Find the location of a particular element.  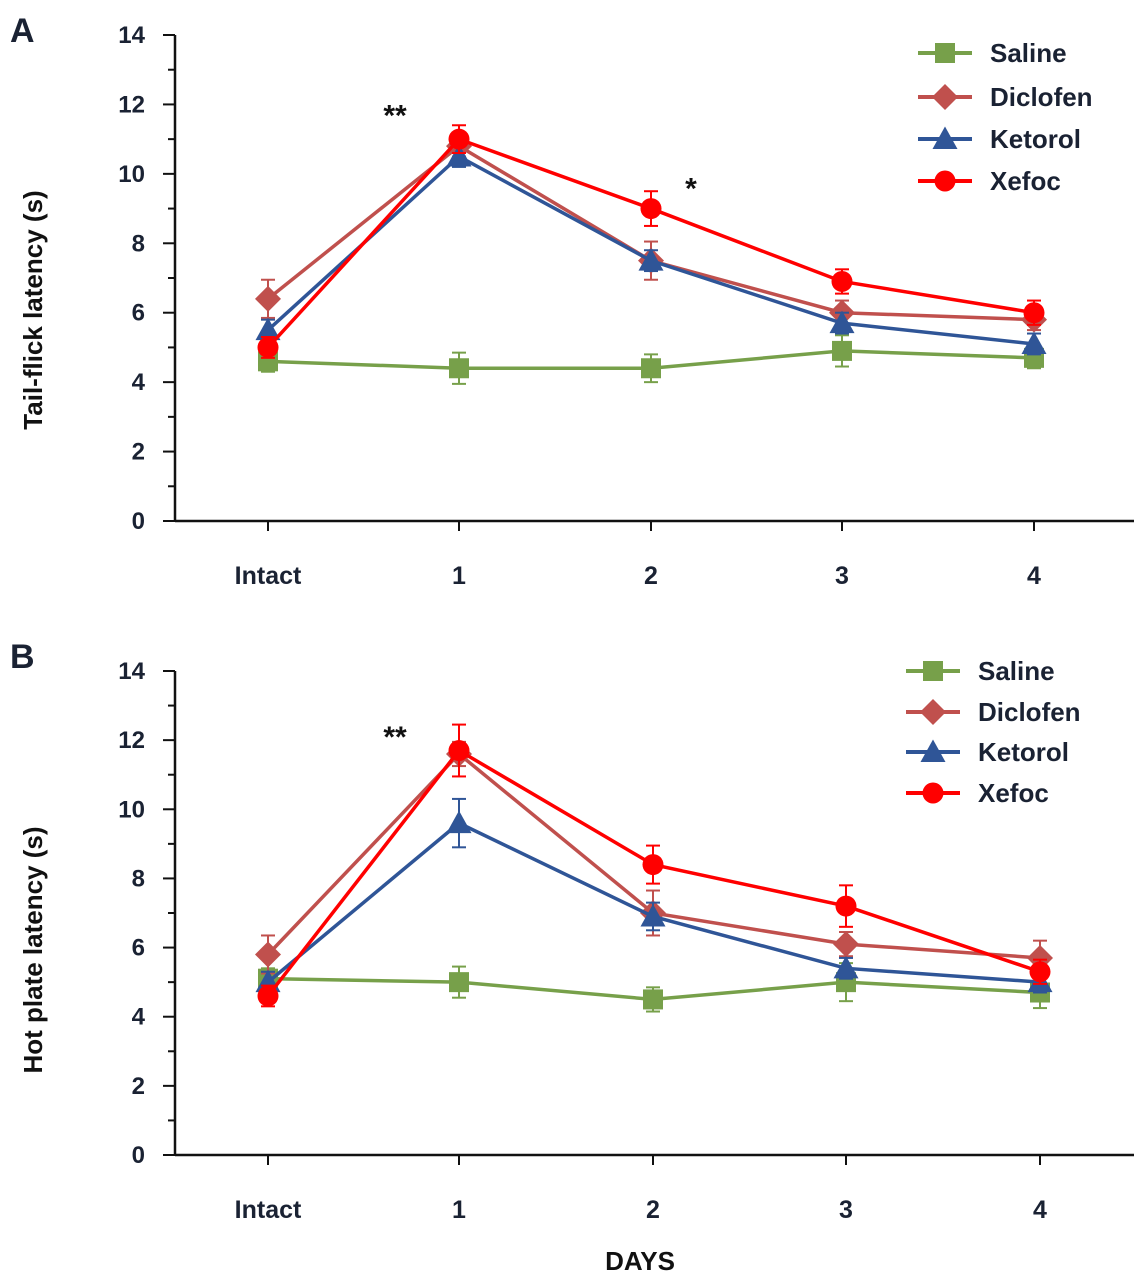

x-tick-label-a: 4 is located at coordinates (1034, 576).